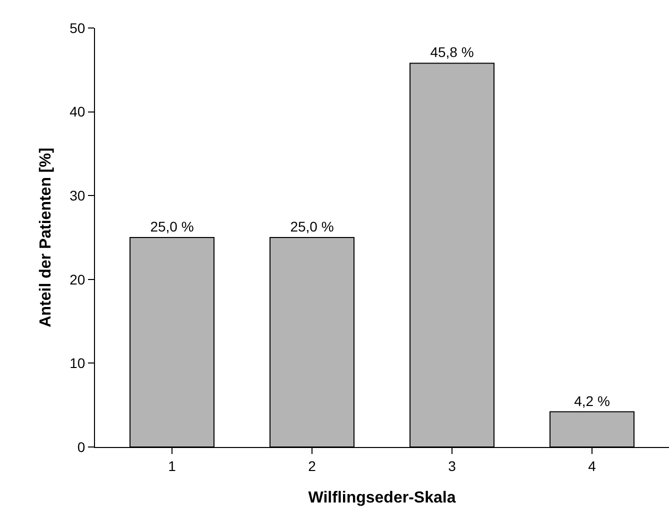 This screenshot has height=522, width=671. I want to click on y-tick-label: 0, so click(81, 446).